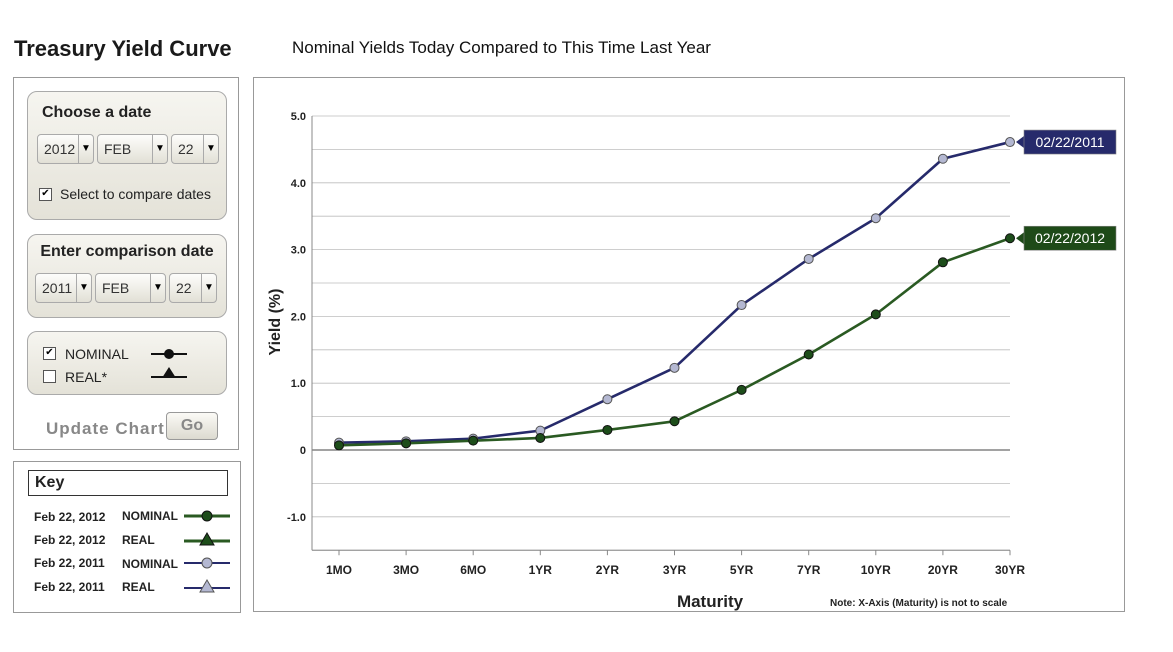 The image size is (1173, 652). What do you see at coordinates (116, 288) in the screenshot?
I see `comparison-month-value: FEB` at bounding box center [116, 288].